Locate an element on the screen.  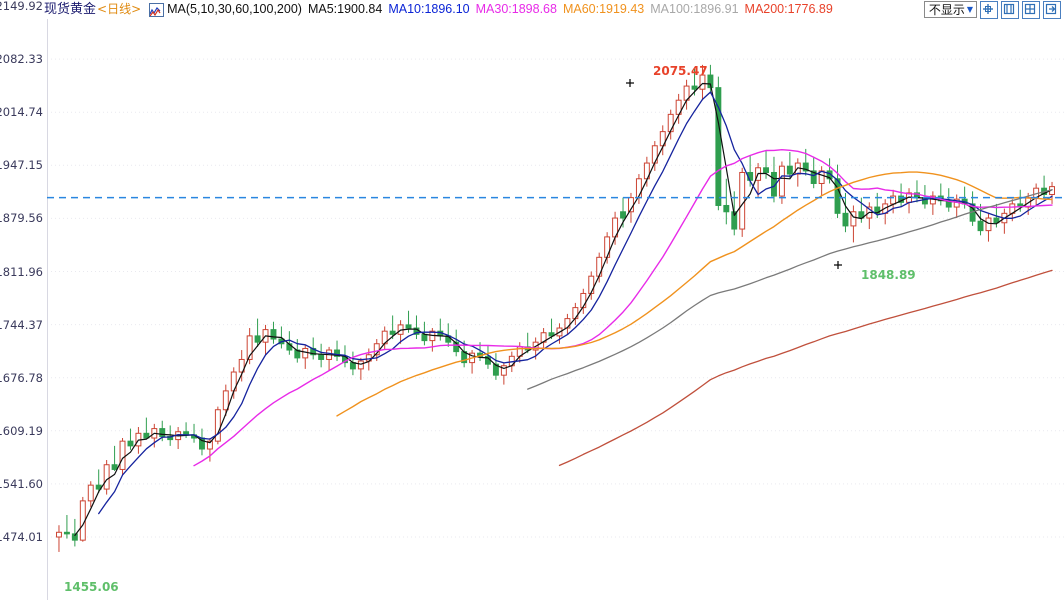
ma-formula-label: MA(5,10,30,60,100,200) is located at coordinates (234, 9).